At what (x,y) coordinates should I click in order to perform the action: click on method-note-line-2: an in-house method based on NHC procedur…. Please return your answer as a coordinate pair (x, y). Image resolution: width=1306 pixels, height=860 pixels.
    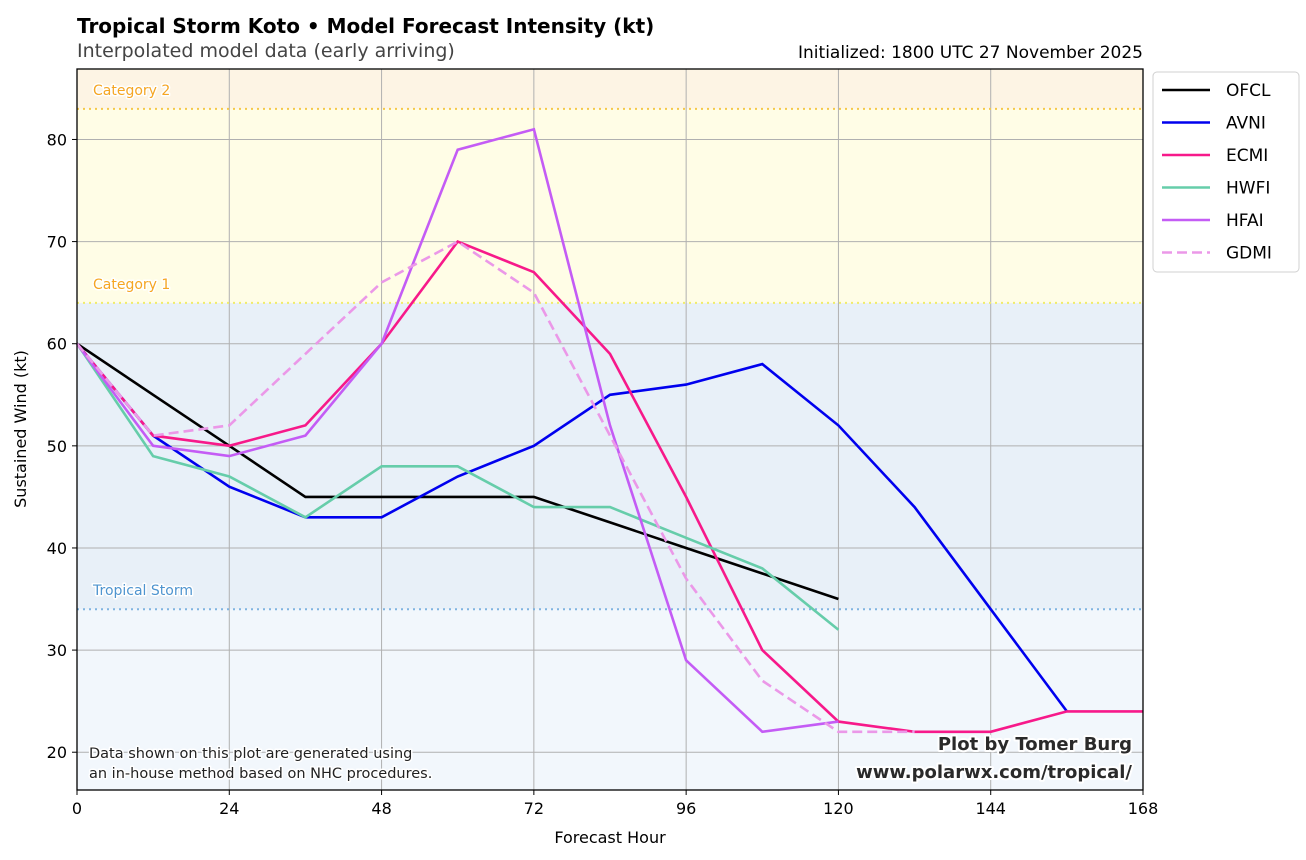
    Looking at the image, I should click on (260, 774).